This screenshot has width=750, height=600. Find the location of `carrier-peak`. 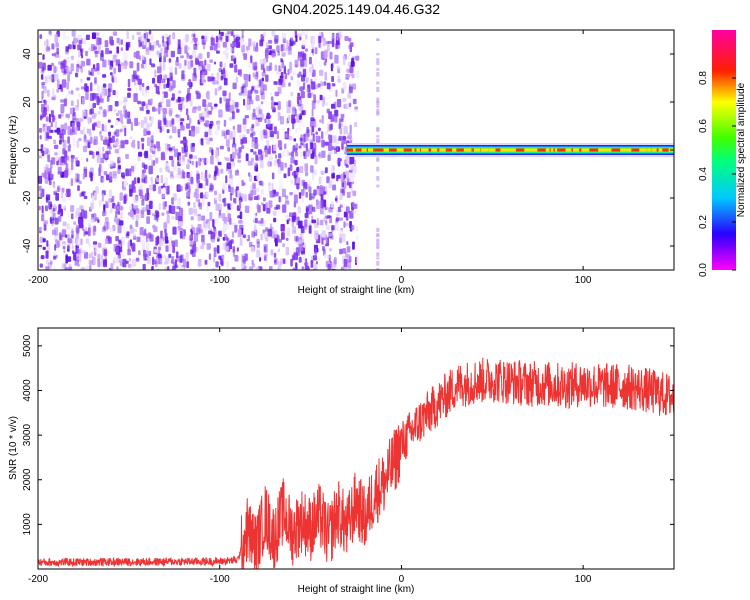

carrier-peak is located at coordinates (584, 150).